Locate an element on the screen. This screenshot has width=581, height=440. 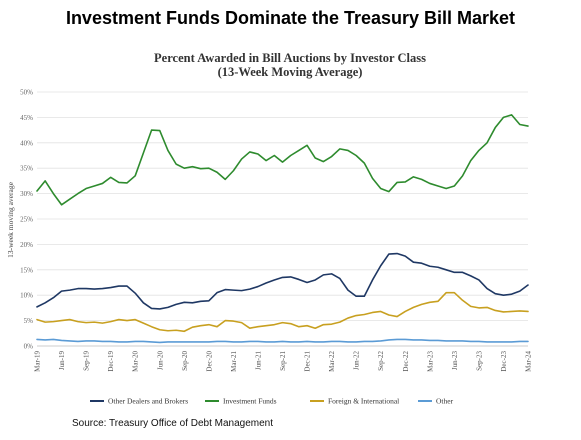
x-tick-label: Mar-23 is located at coordinates (430, 361).